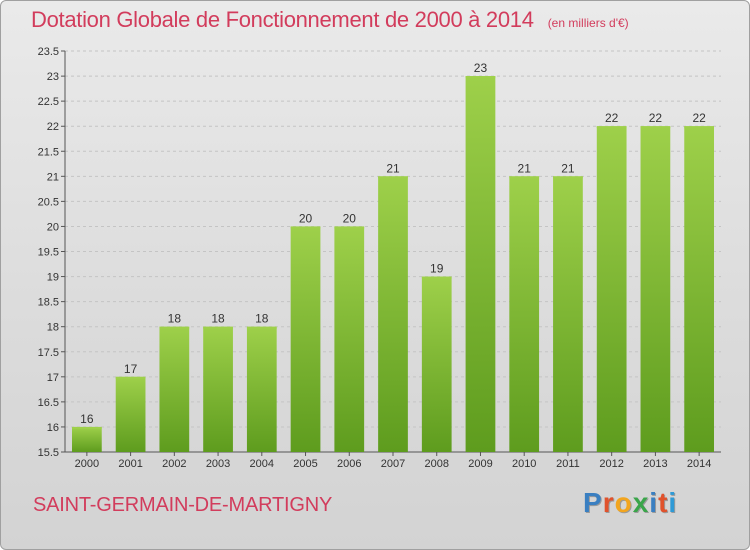 The image size is (750, 550). Describe the element at coordinates (53, 127) in the screenshot. I see `y-tick-label: 22` at that location.